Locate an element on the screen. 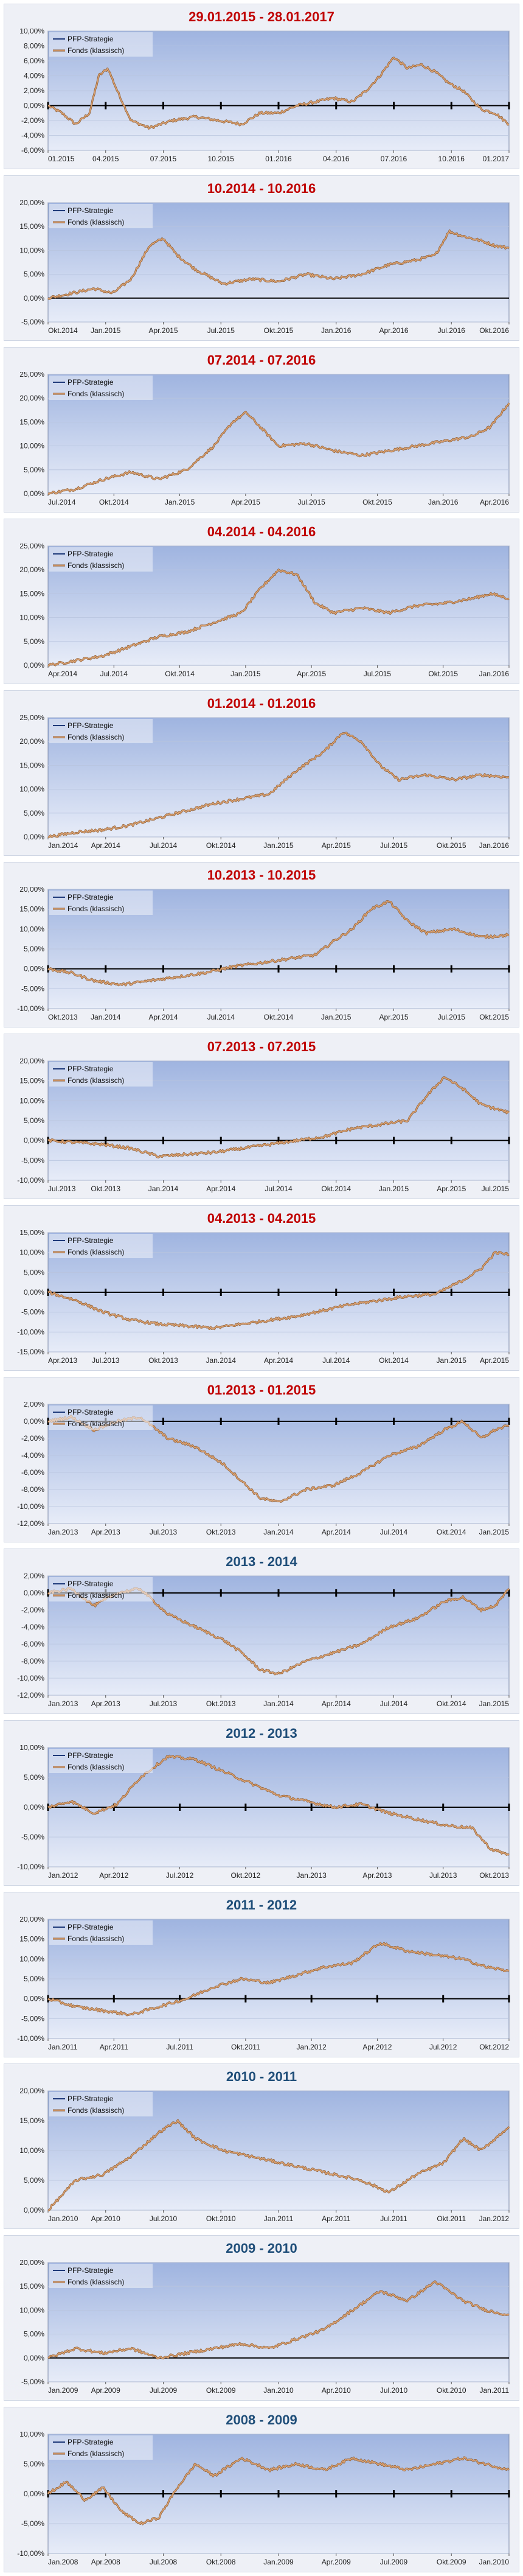  x-tick-label: Okt.2013 is located at coordinates (63, 1017).